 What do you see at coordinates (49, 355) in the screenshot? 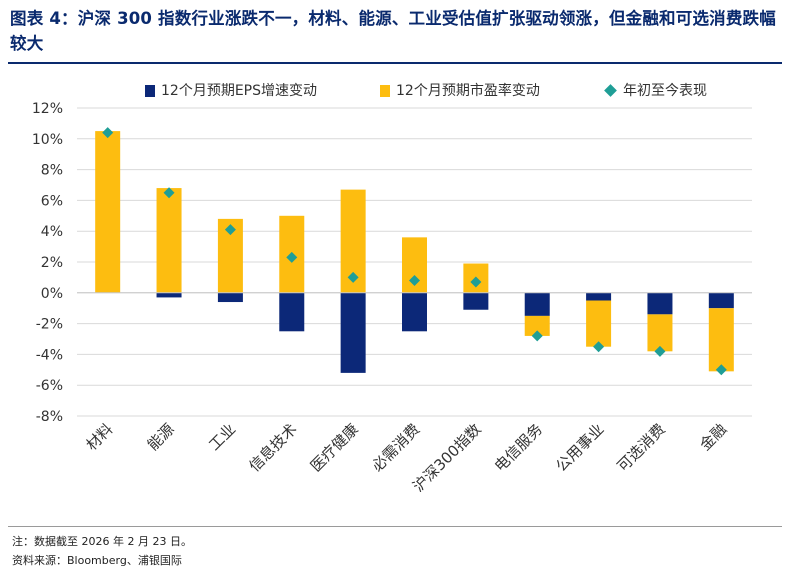
I see `y-tick-label: -4%` at bounding box center [49, 355].